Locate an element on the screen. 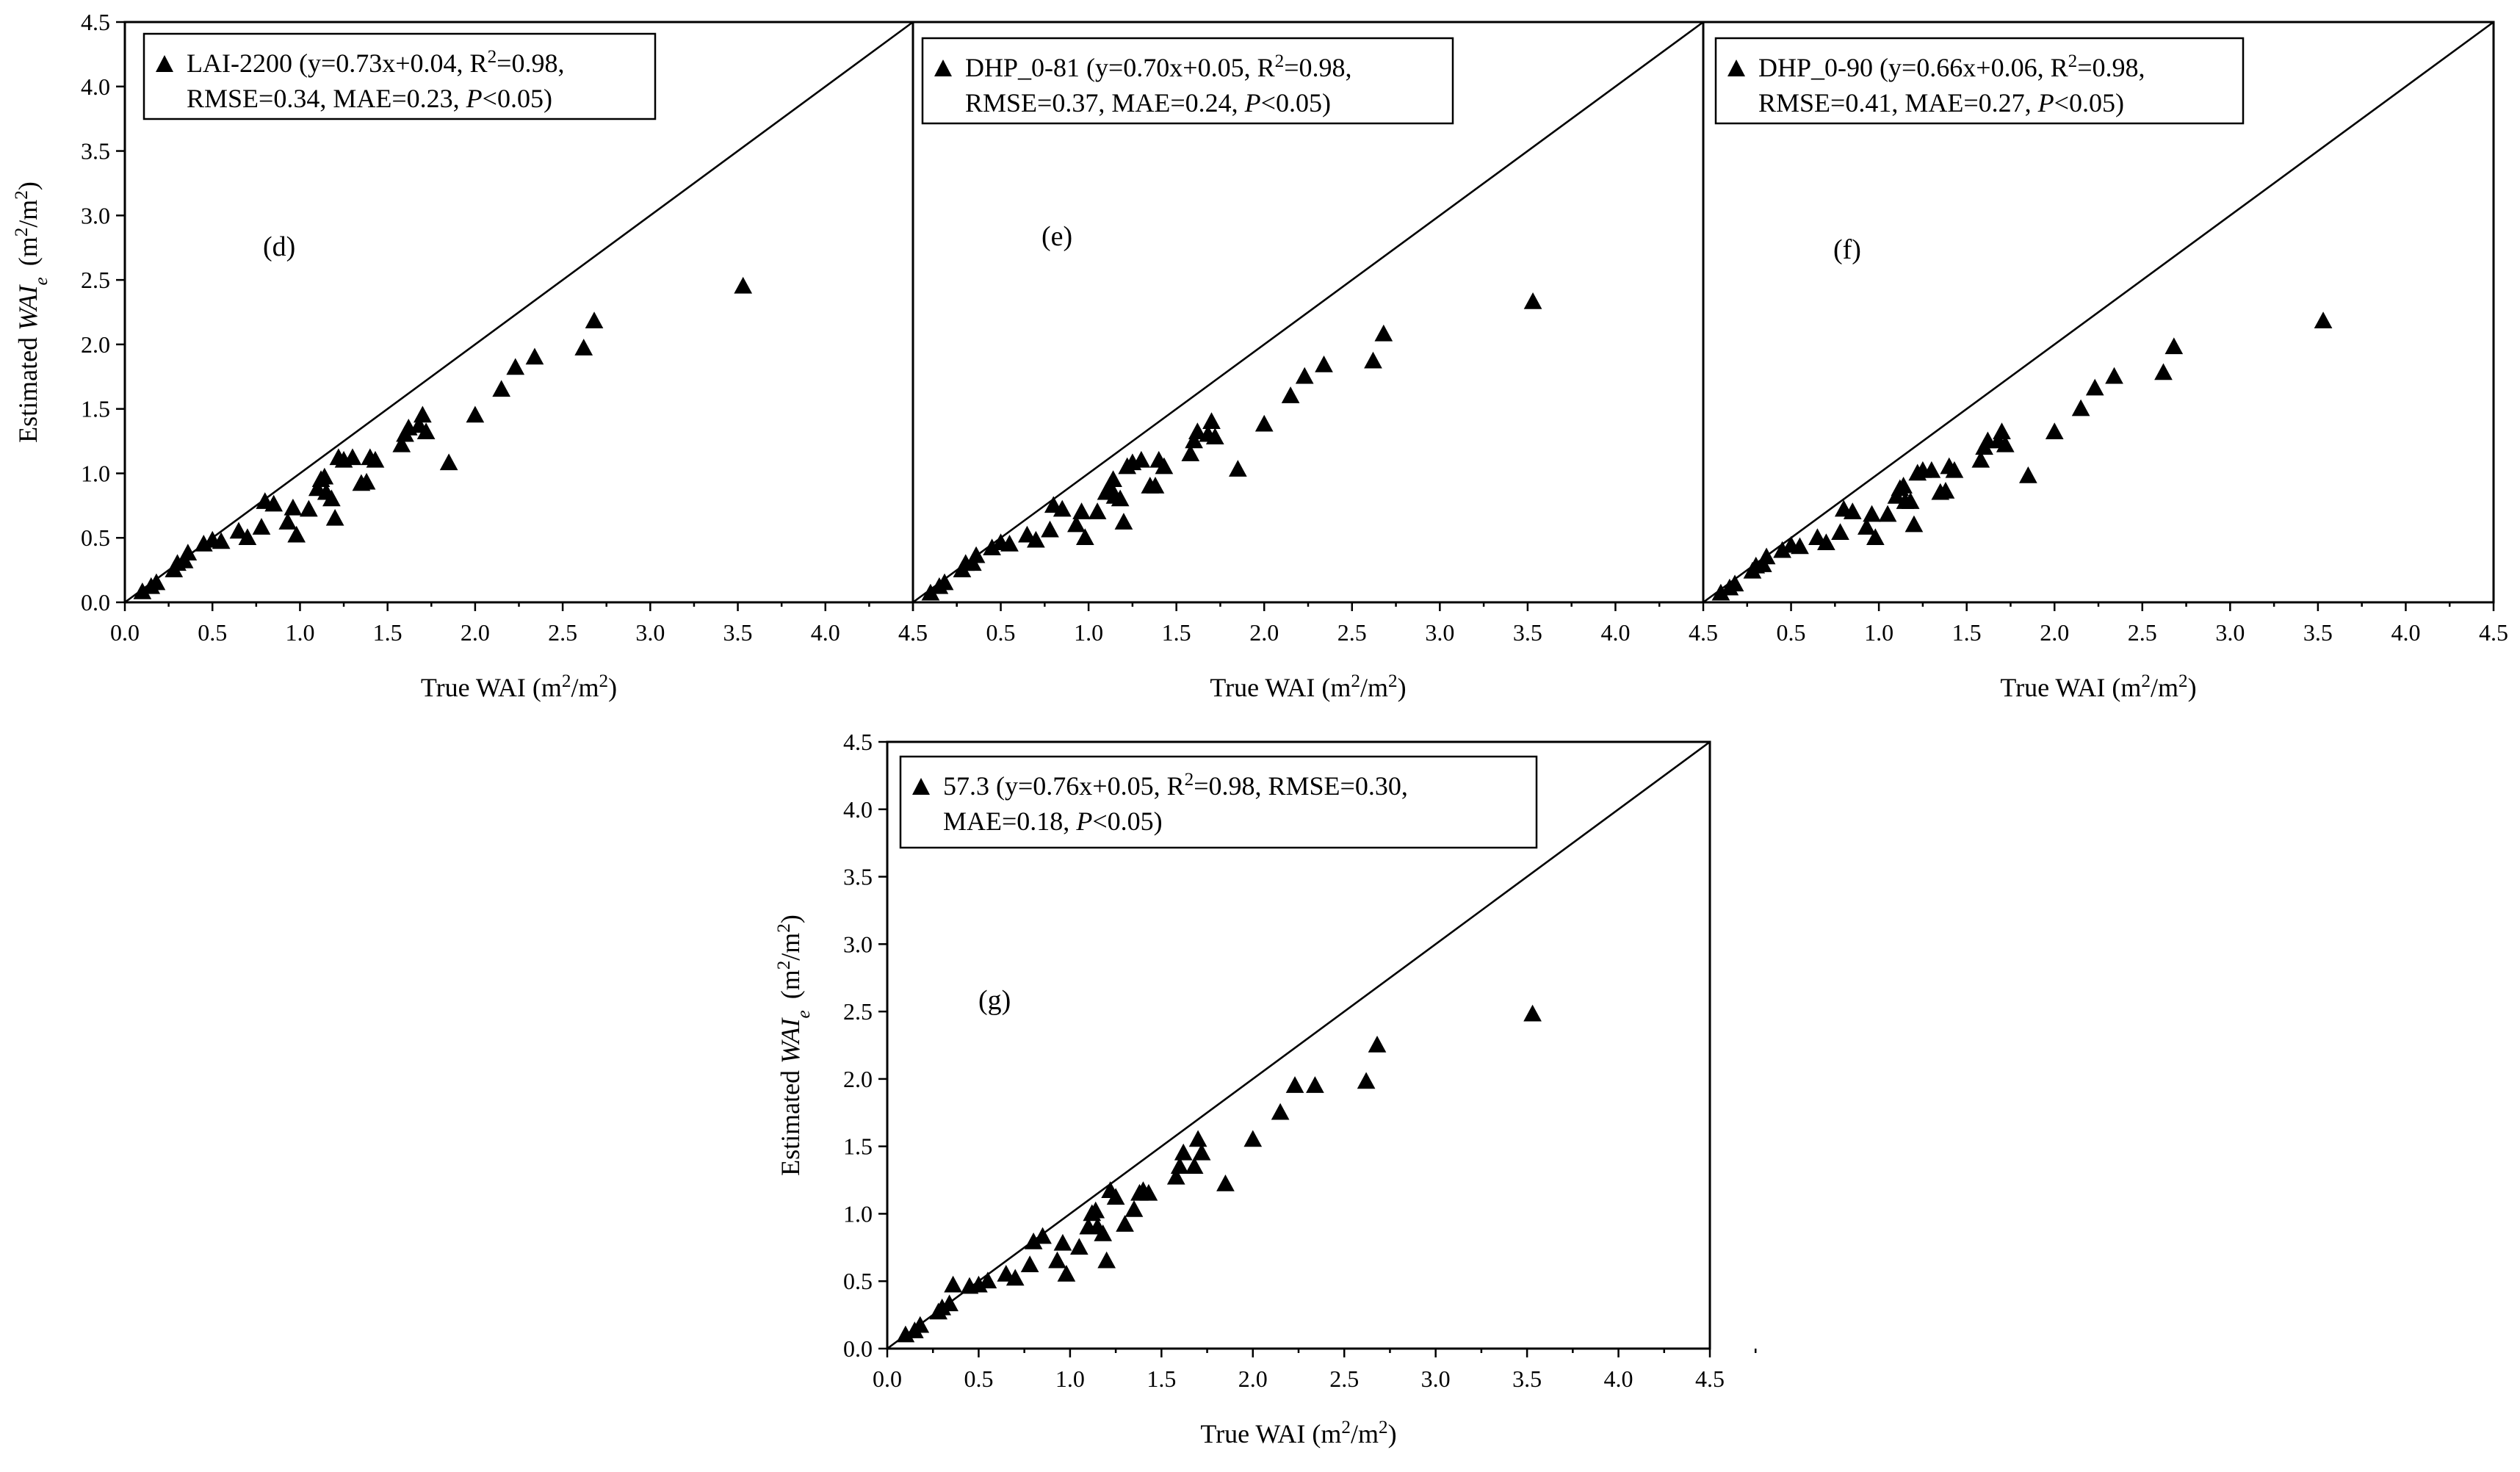 The width and height of the screenshot is (2520, 1472). legend-line-1: DHP_0-90 (y=0.66x+0.06, R2=0.98, is located at coordinates (1952, 67).